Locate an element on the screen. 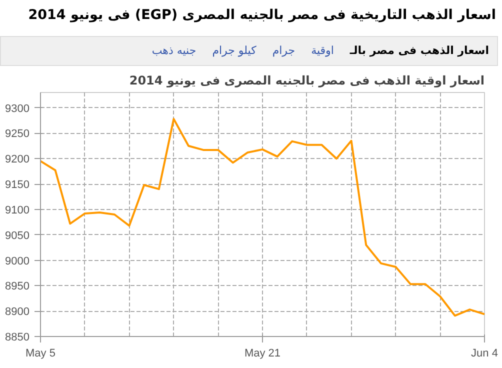 This screenshot has height=368, width=502. y-tick-label: 9050 is located at coordinates (17, 236).